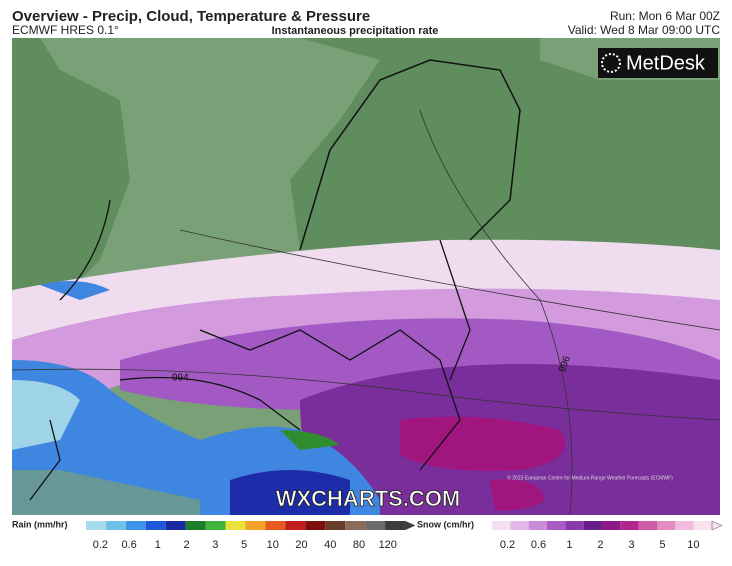  Describe the element at coordinates (355, 31) in the screenshot. I see `field: Instantaneous precipitation rate` at that location.